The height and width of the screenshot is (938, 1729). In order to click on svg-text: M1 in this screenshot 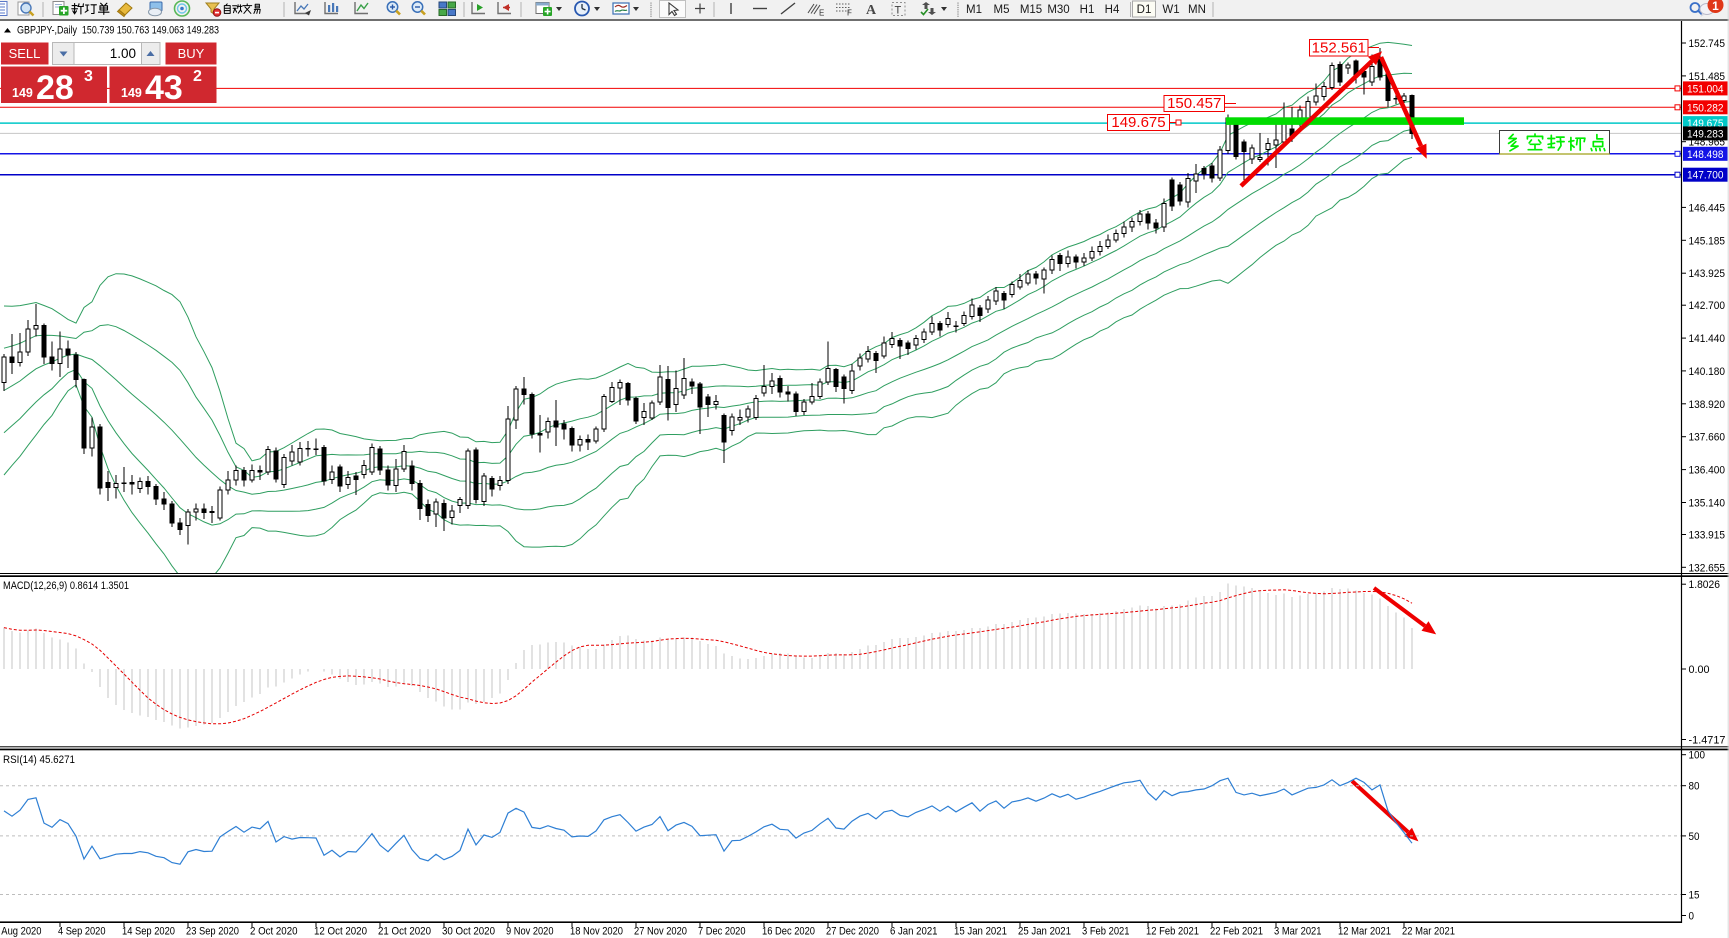, I will do `click(974, 10)`.